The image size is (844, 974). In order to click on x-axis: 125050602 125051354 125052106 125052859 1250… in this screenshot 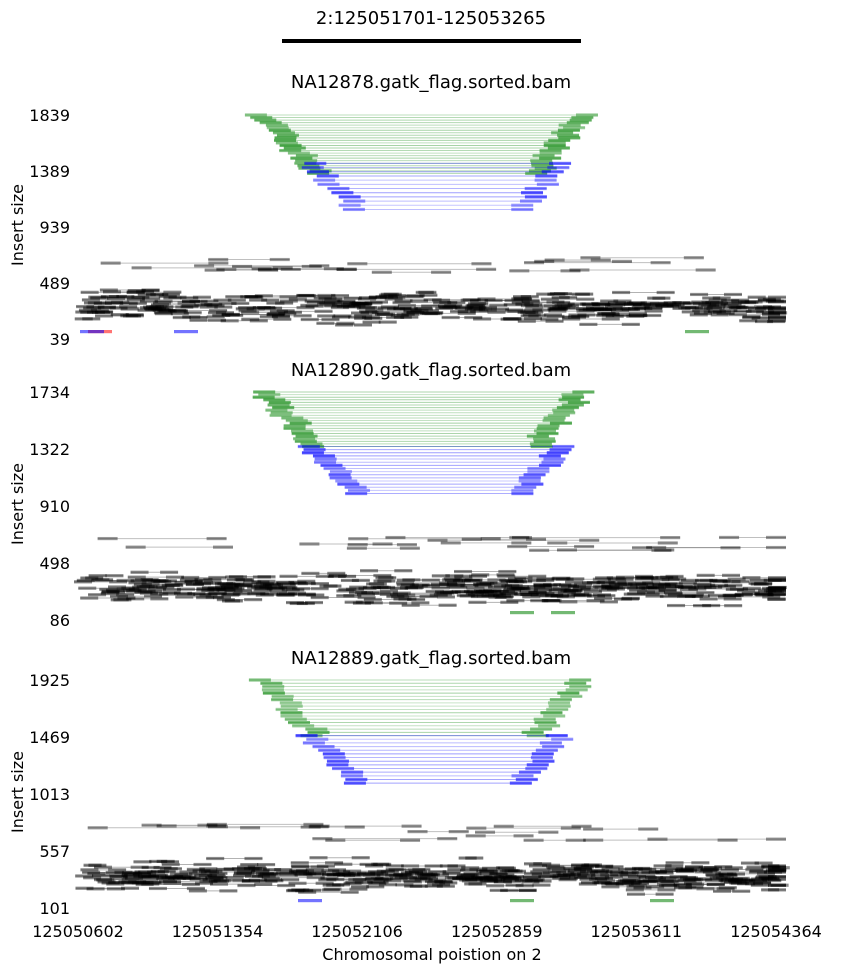, I will do `click(427, 931)`.